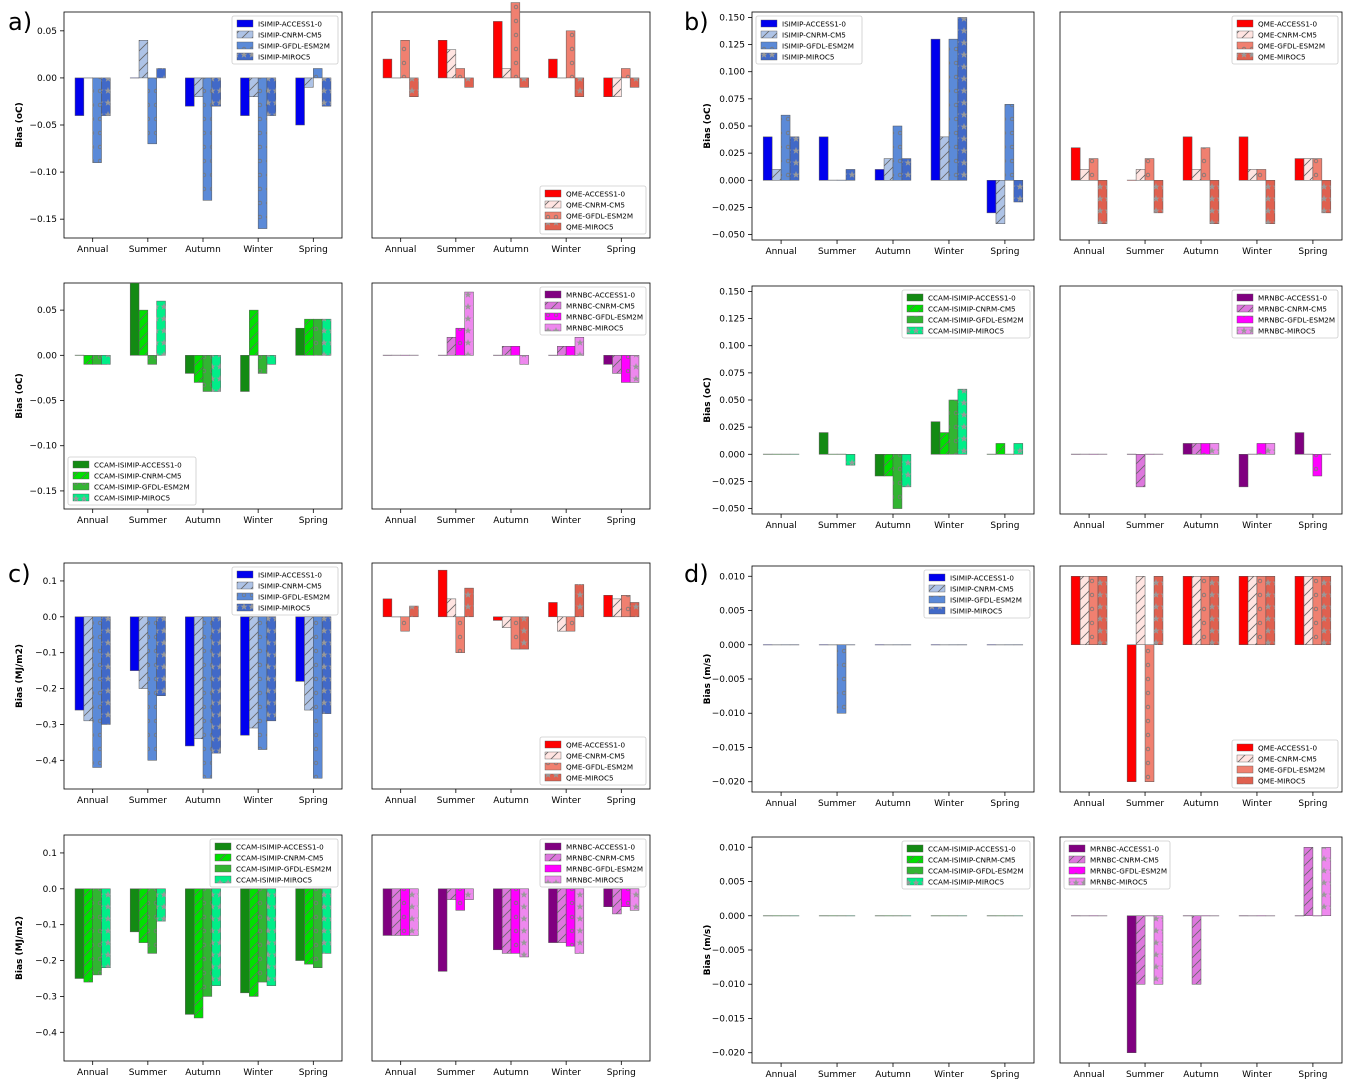  What do you see at coordinates (1149, 454) in the screenshot?
I see `bar-mrnbc-gfdl-esm2m-summer` at bounding box center [1149, 454].